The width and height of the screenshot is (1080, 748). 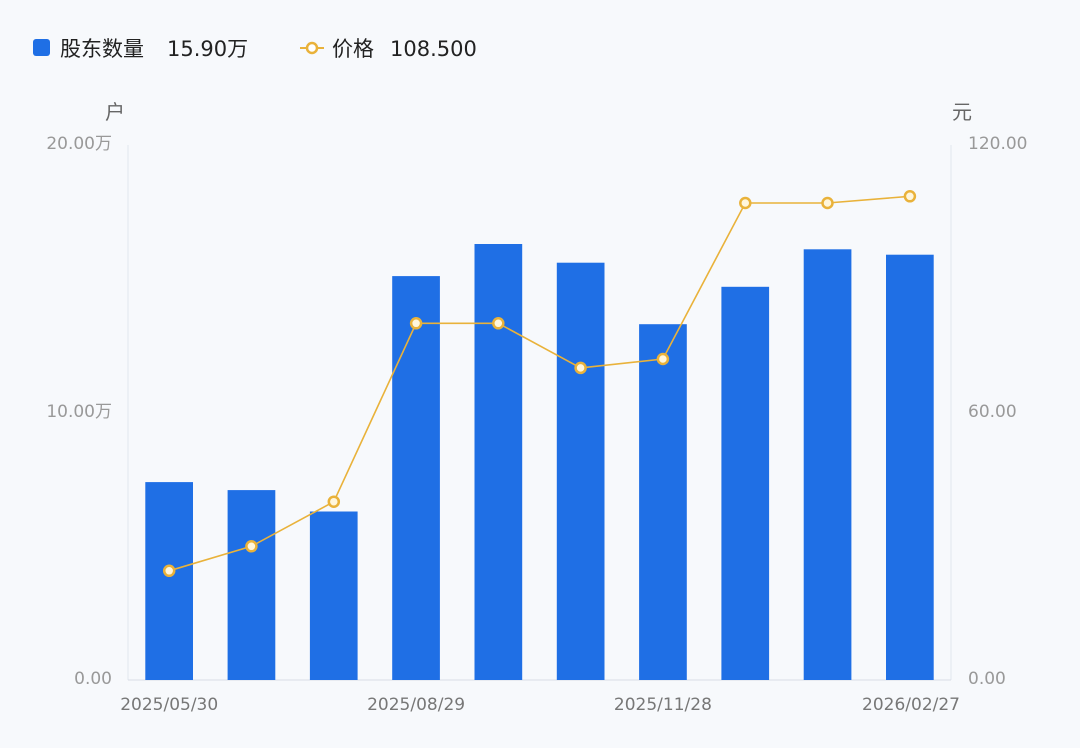 What do you see at coordinates (433, 49) in the screenshot?
I see `legend-line-value: 108.500` at bounding box center [433, 49].